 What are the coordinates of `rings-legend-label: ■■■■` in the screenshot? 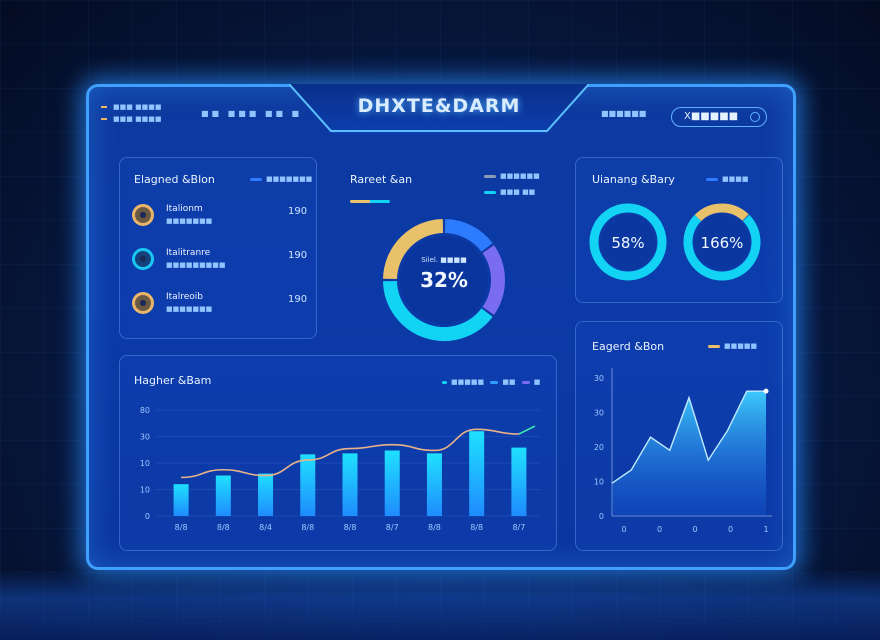 It's located at (735, 179).